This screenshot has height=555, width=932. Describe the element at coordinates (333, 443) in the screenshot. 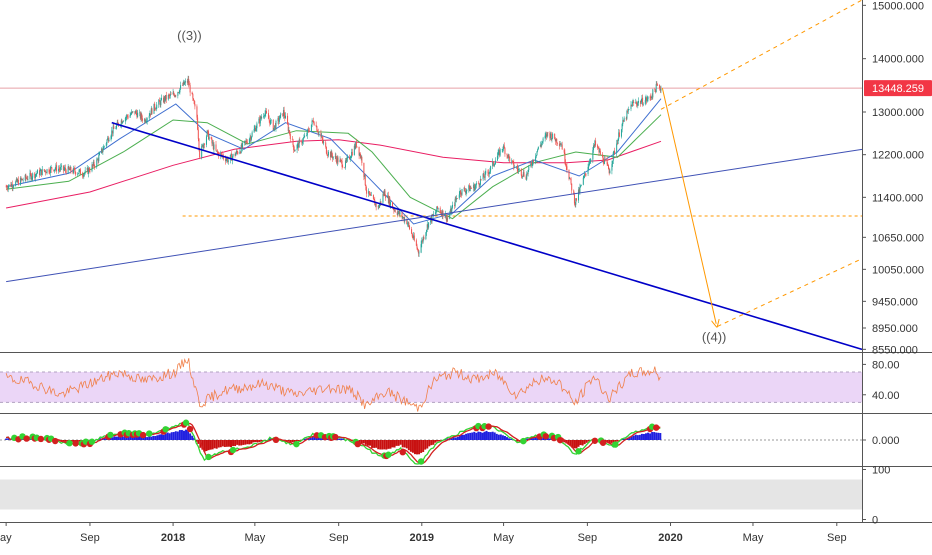

I see `oscillator-line-slow` at that location.